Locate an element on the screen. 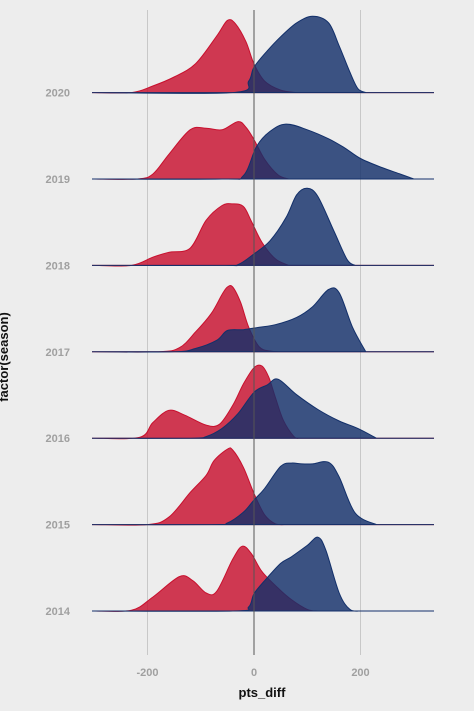 The height and width of the screenshot is (711, 474). y-axis-title: factor(season) is located at coordinates (5, 357).